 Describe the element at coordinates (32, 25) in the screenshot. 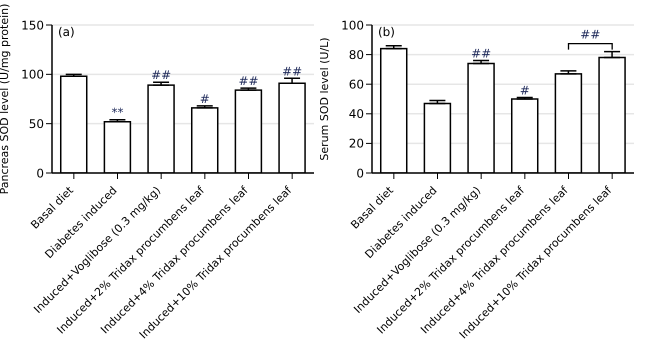

I see `y-tick-label: 150` at that location.